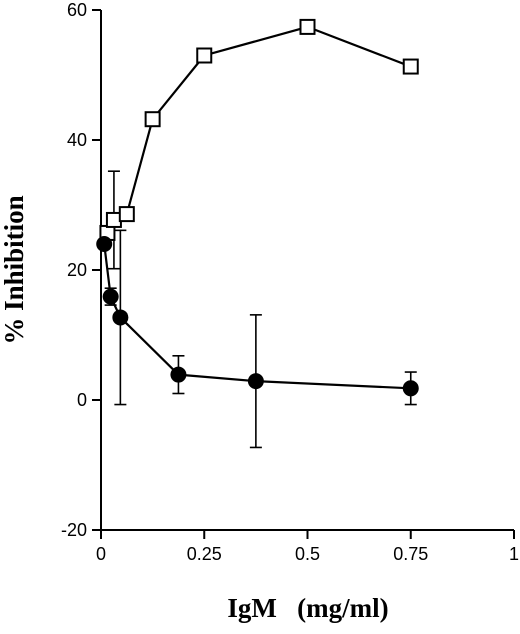  I want to click on series-line, so click(257, 316).